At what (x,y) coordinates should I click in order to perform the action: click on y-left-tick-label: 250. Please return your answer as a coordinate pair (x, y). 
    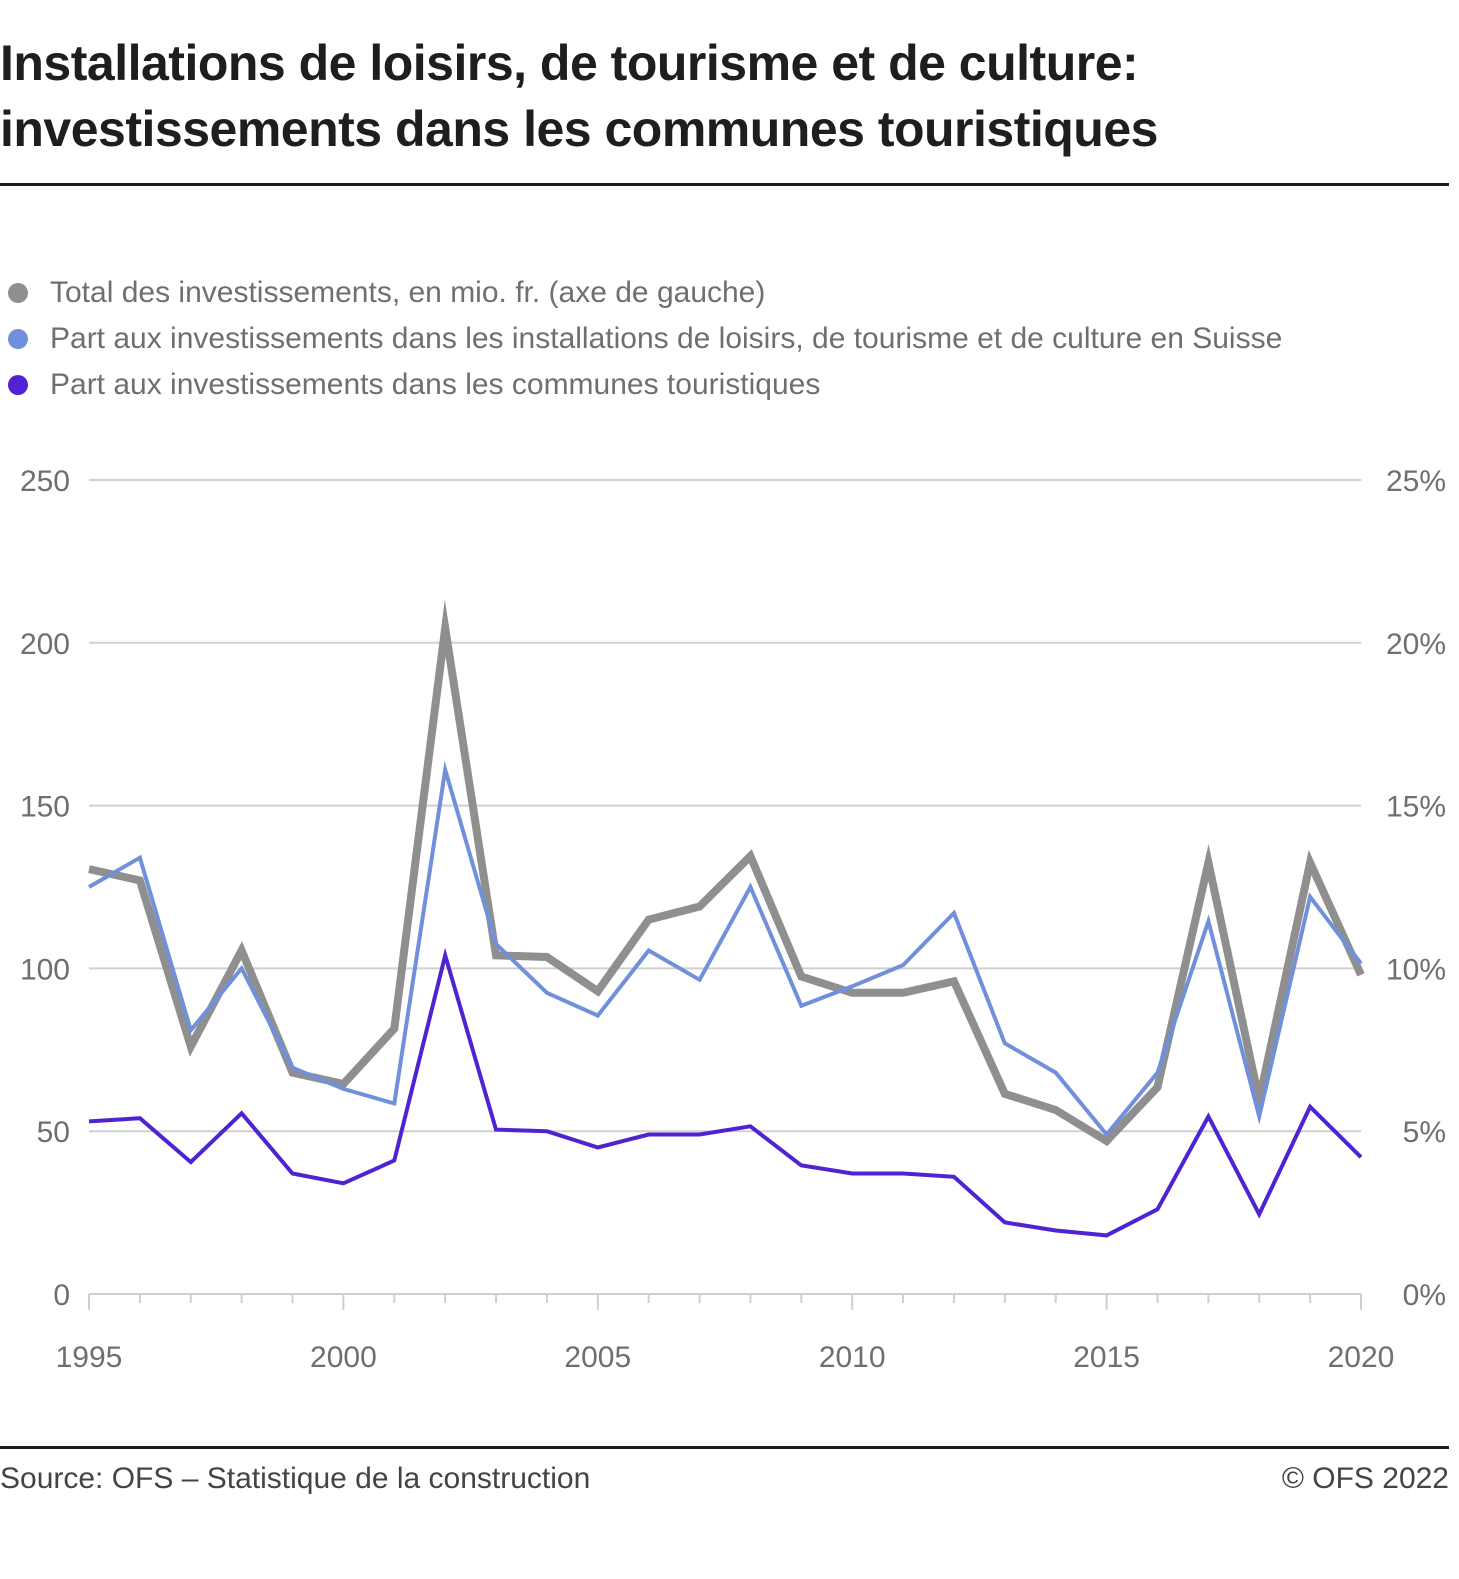
    Looking at the image, I should click on (45, 481).